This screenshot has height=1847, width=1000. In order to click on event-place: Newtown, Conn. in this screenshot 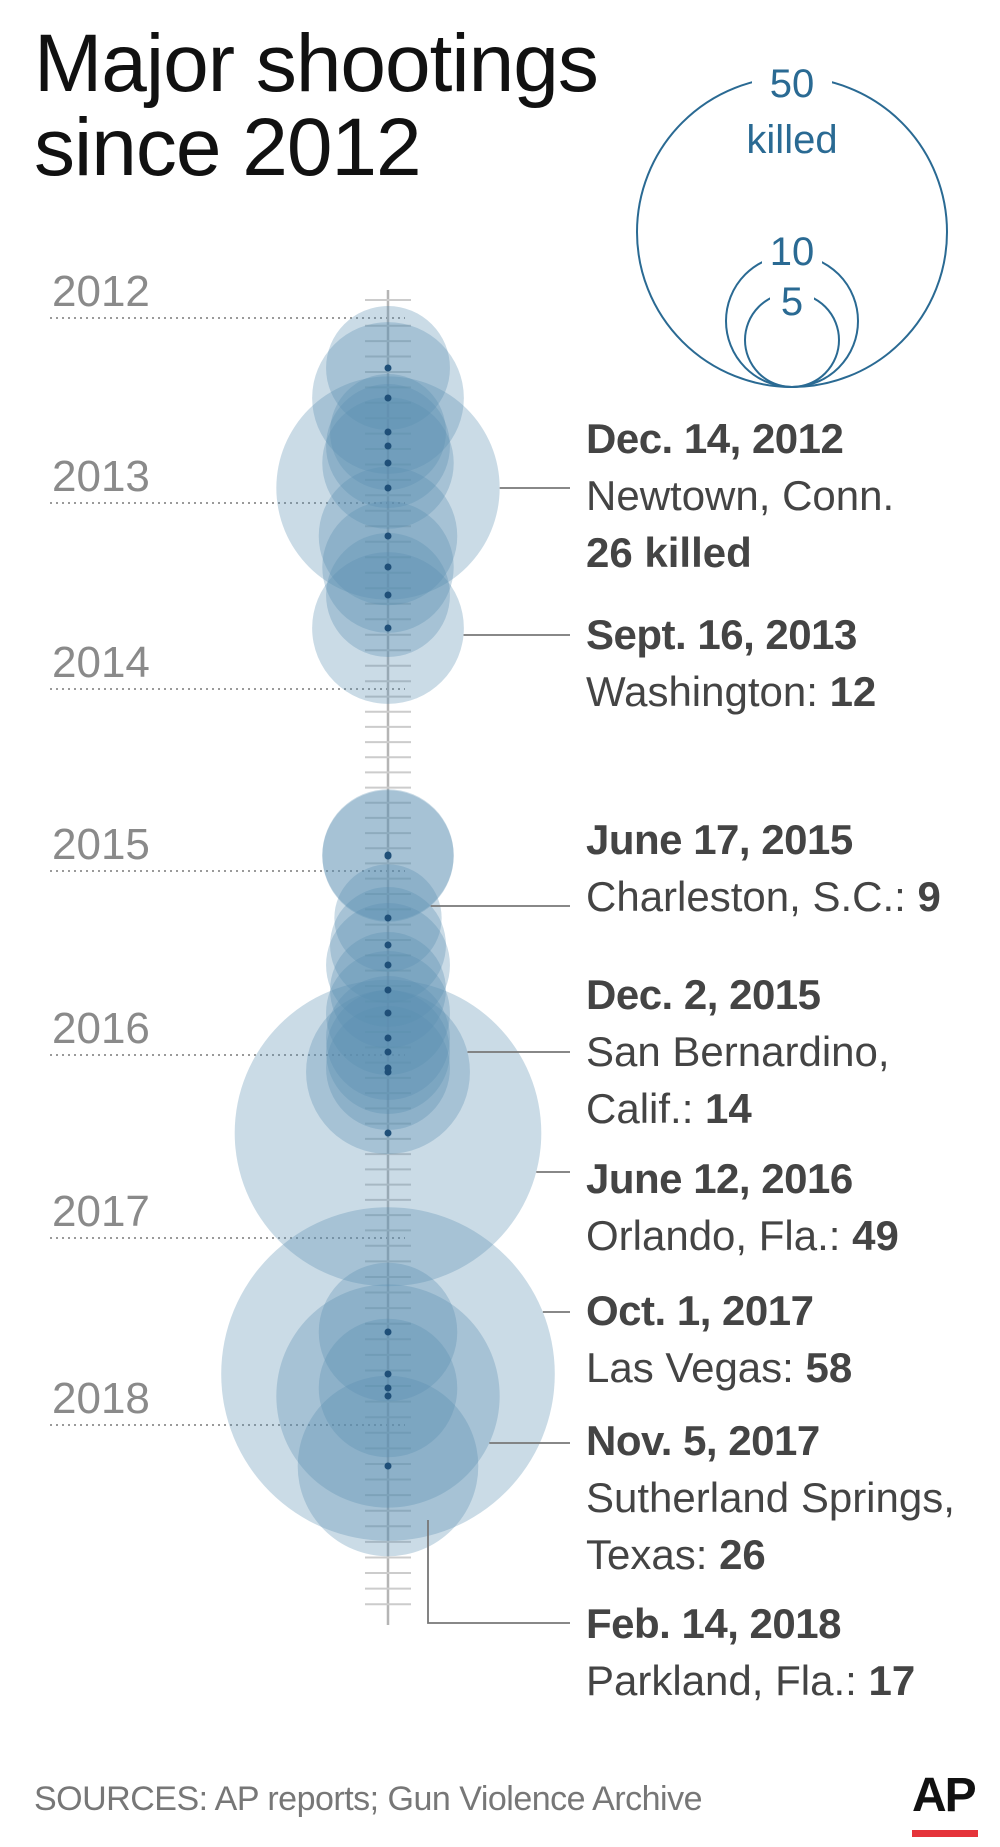, I will do `click(740, 495)`.